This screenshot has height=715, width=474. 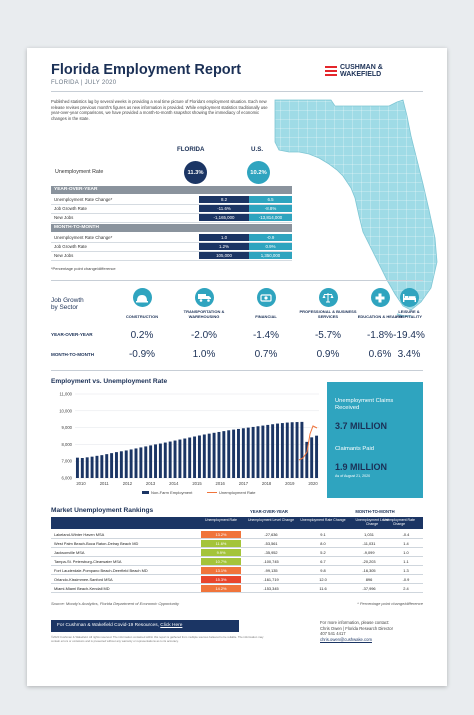 I want to click on sector-mtm-value: 3.4%, so click(x=409, y=354).